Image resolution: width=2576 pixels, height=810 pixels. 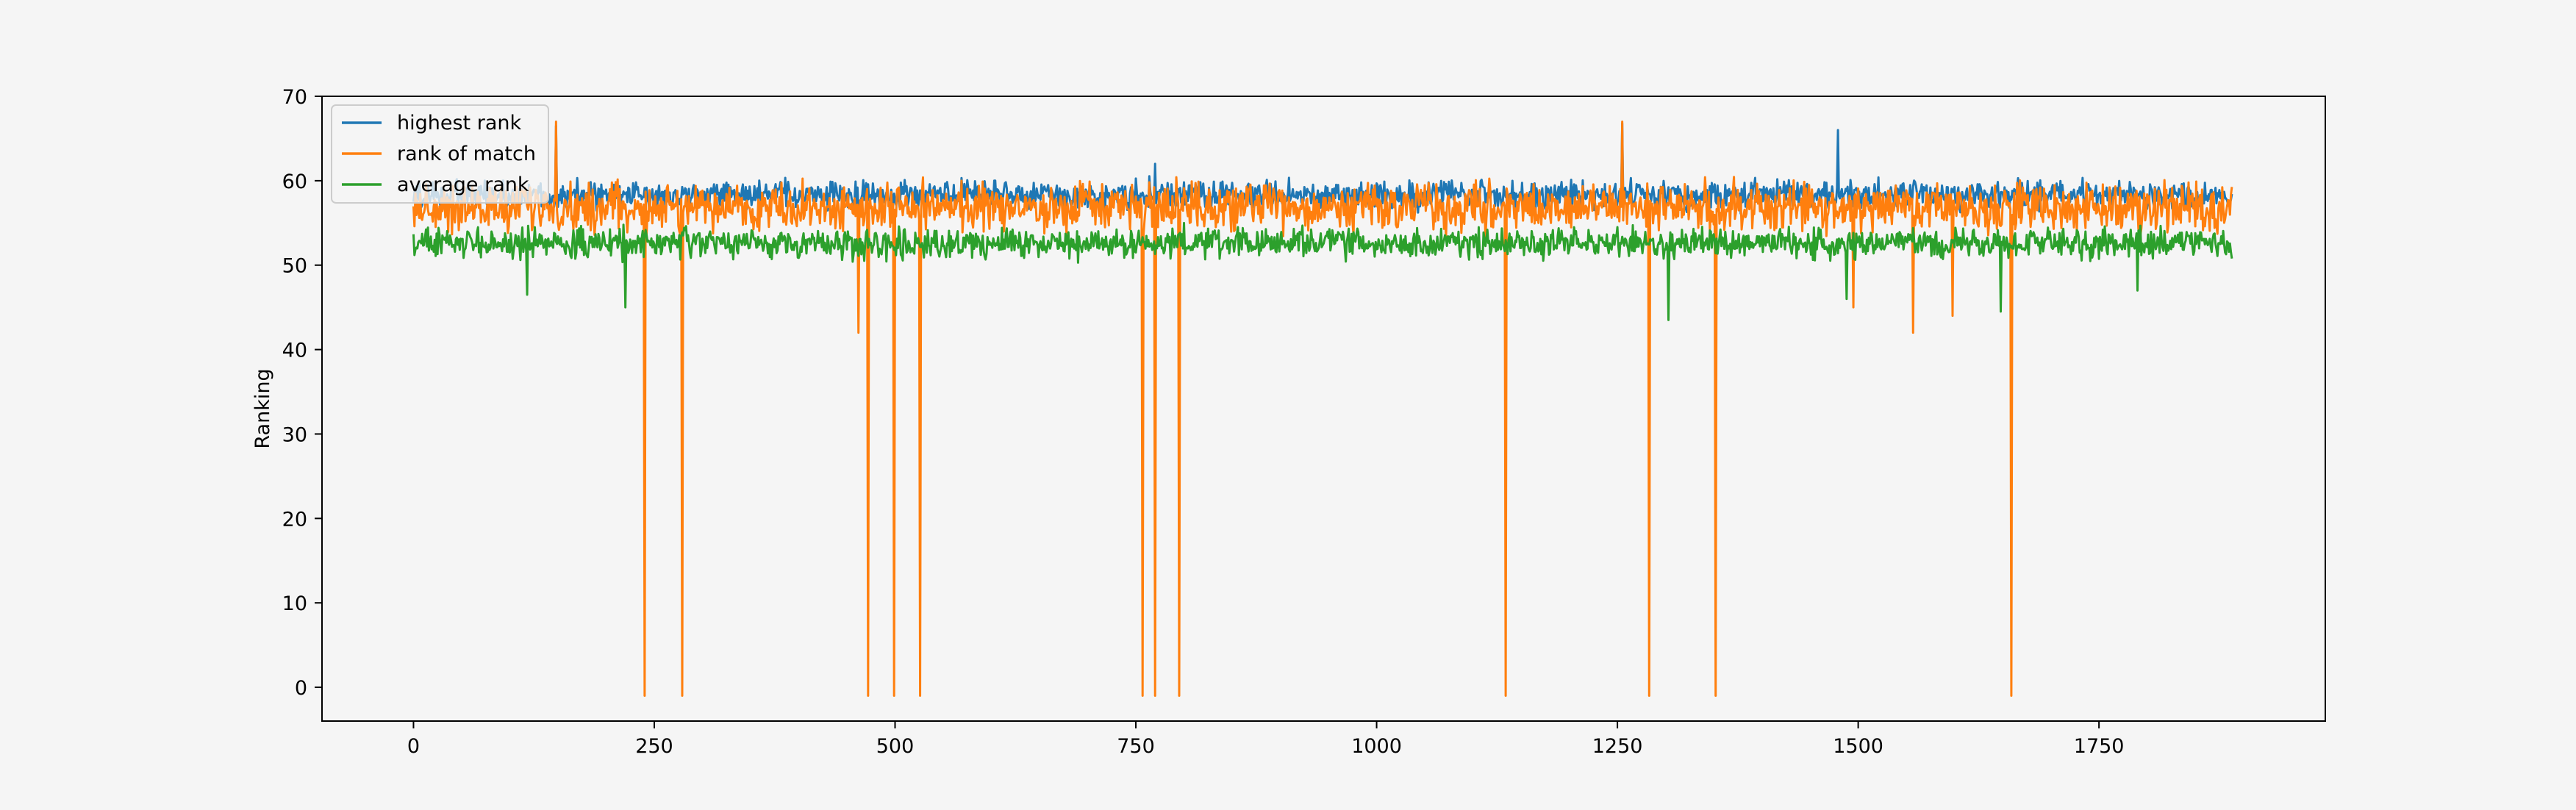 I want to click on y-tick-label: 60, so click(x=294, y=182).